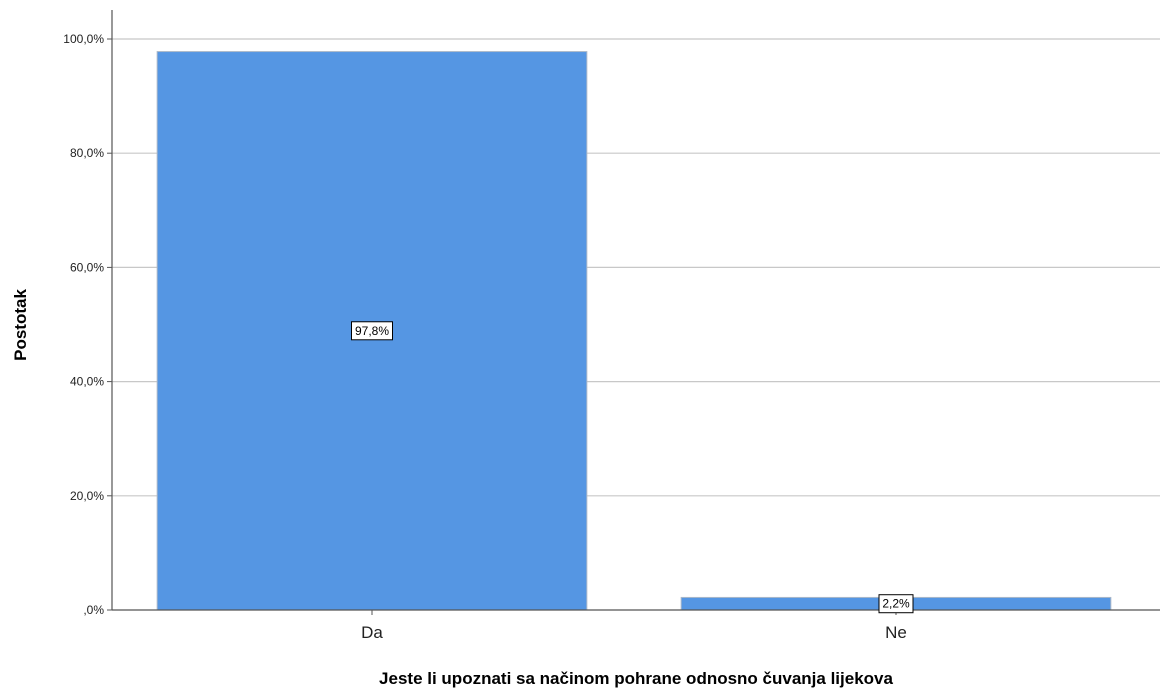  What do you see at coordinates (83, 39) in the screenshot?
I see `y-tick-label: 100,0%` at bounding box center [83, 39].